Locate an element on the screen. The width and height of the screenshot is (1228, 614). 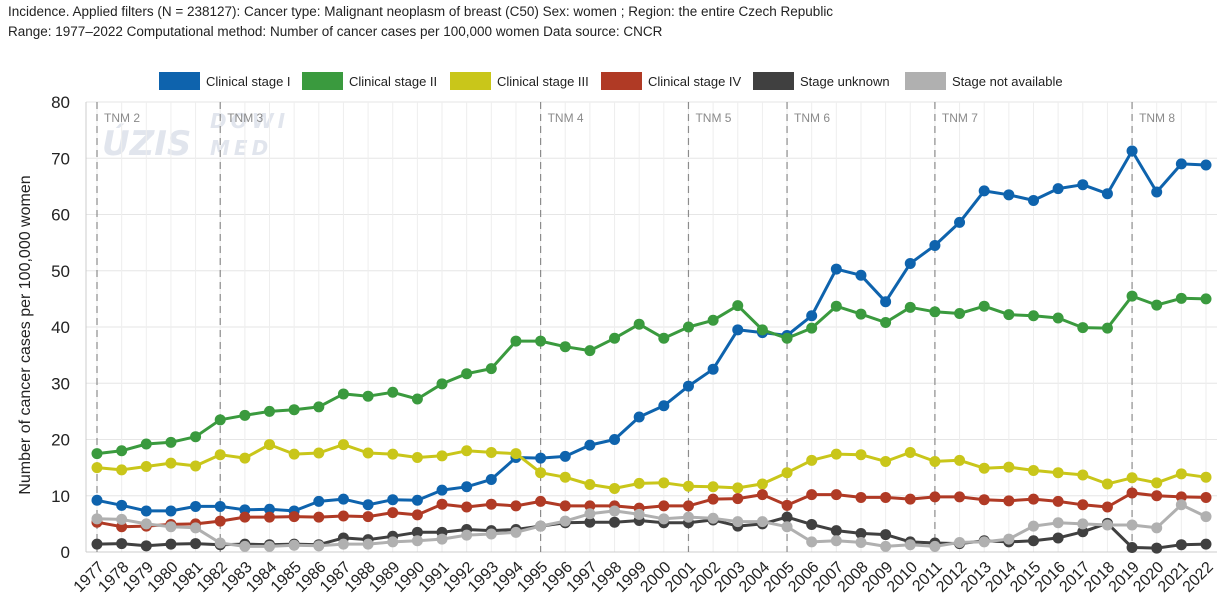
y-tick-label: 70 is located at coordinates (60, 158).